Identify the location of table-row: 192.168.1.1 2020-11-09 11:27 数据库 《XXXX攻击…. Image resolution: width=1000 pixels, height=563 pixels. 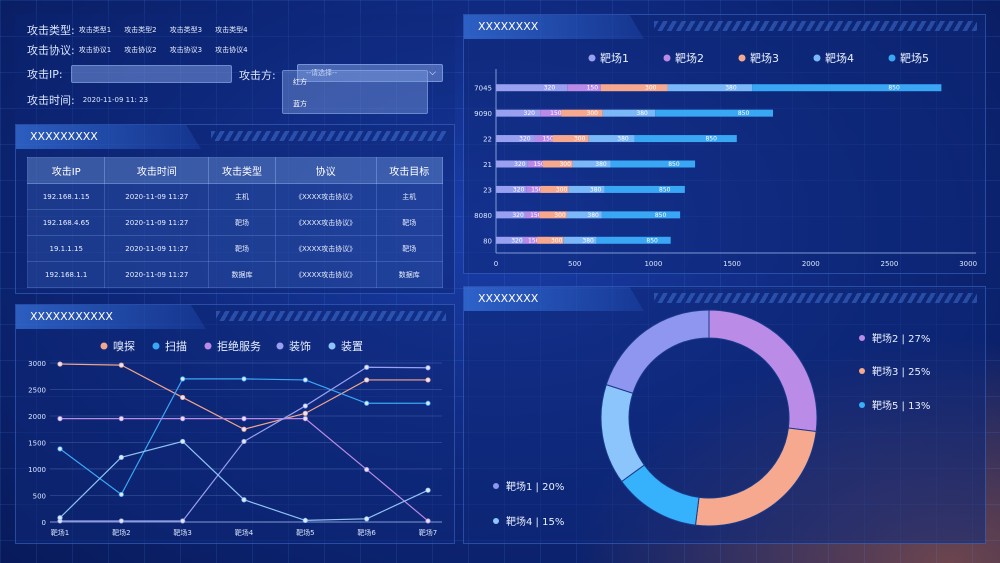
(234, 274).